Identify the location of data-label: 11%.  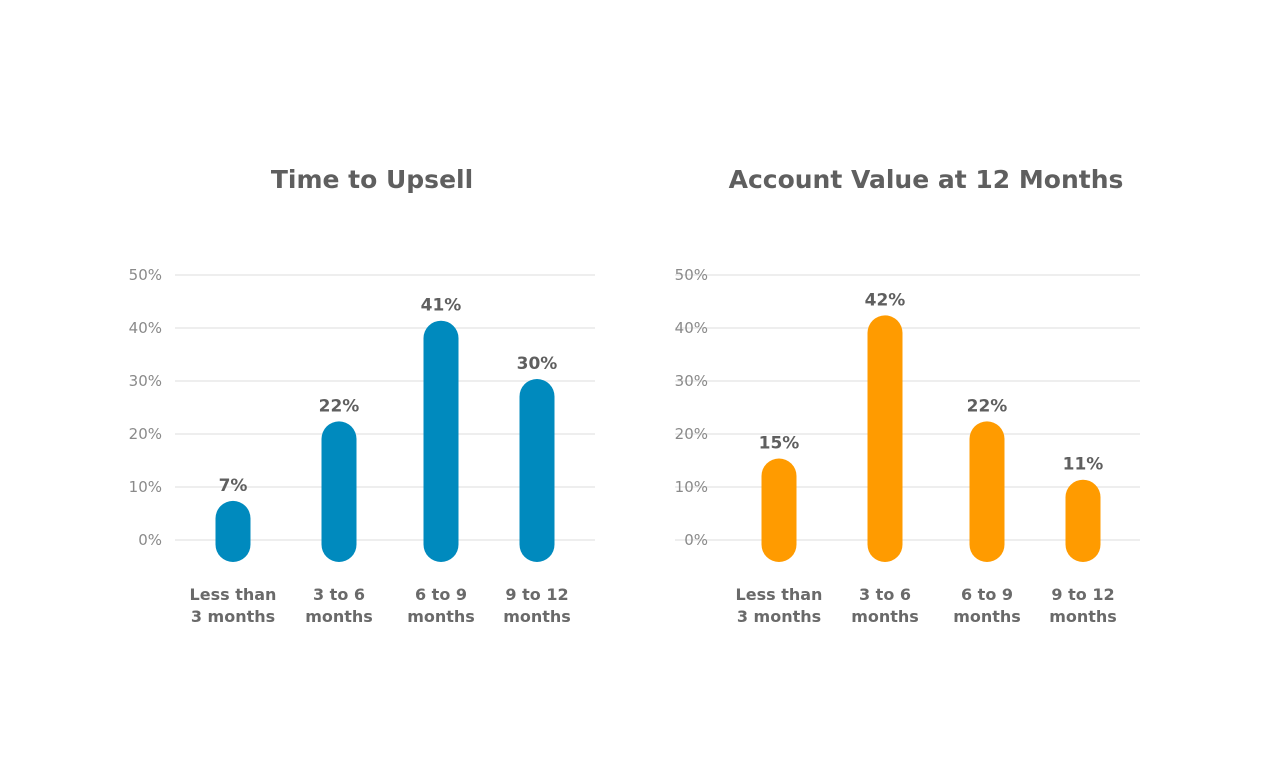
(1083, 465).